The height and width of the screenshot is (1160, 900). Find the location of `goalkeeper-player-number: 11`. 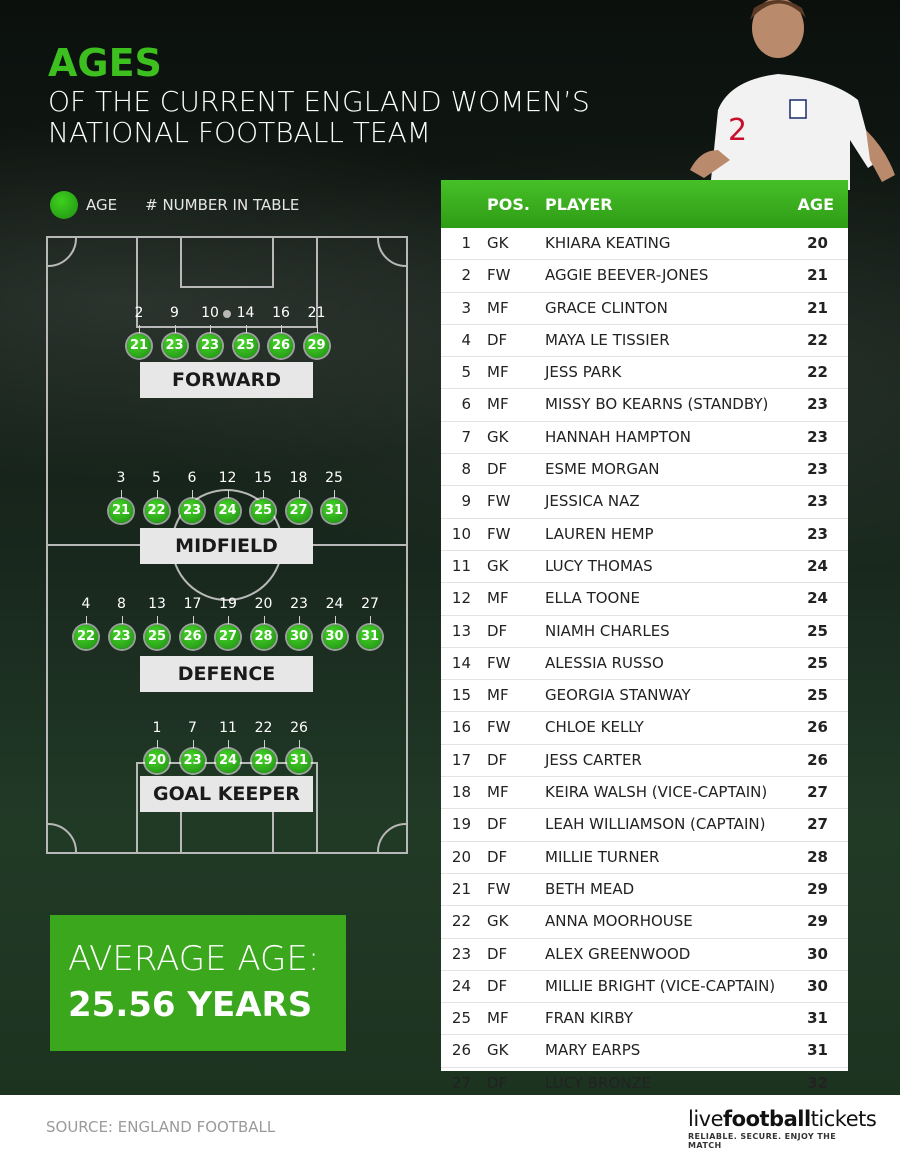

goalkeeper-player-number: 11 is located at coordinates (228, 728).